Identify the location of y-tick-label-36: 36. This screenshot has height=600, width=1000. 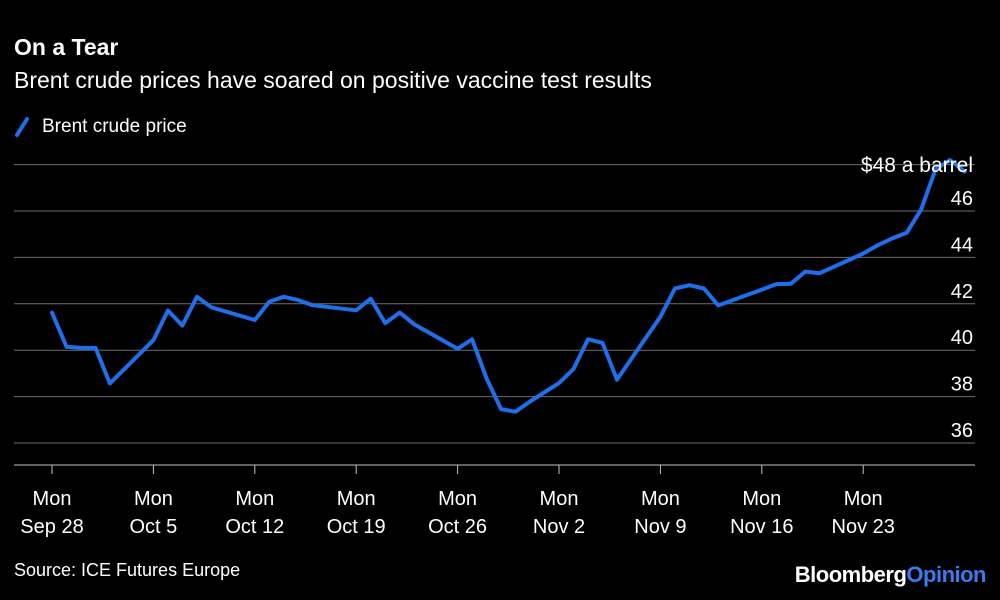
(962, 431).